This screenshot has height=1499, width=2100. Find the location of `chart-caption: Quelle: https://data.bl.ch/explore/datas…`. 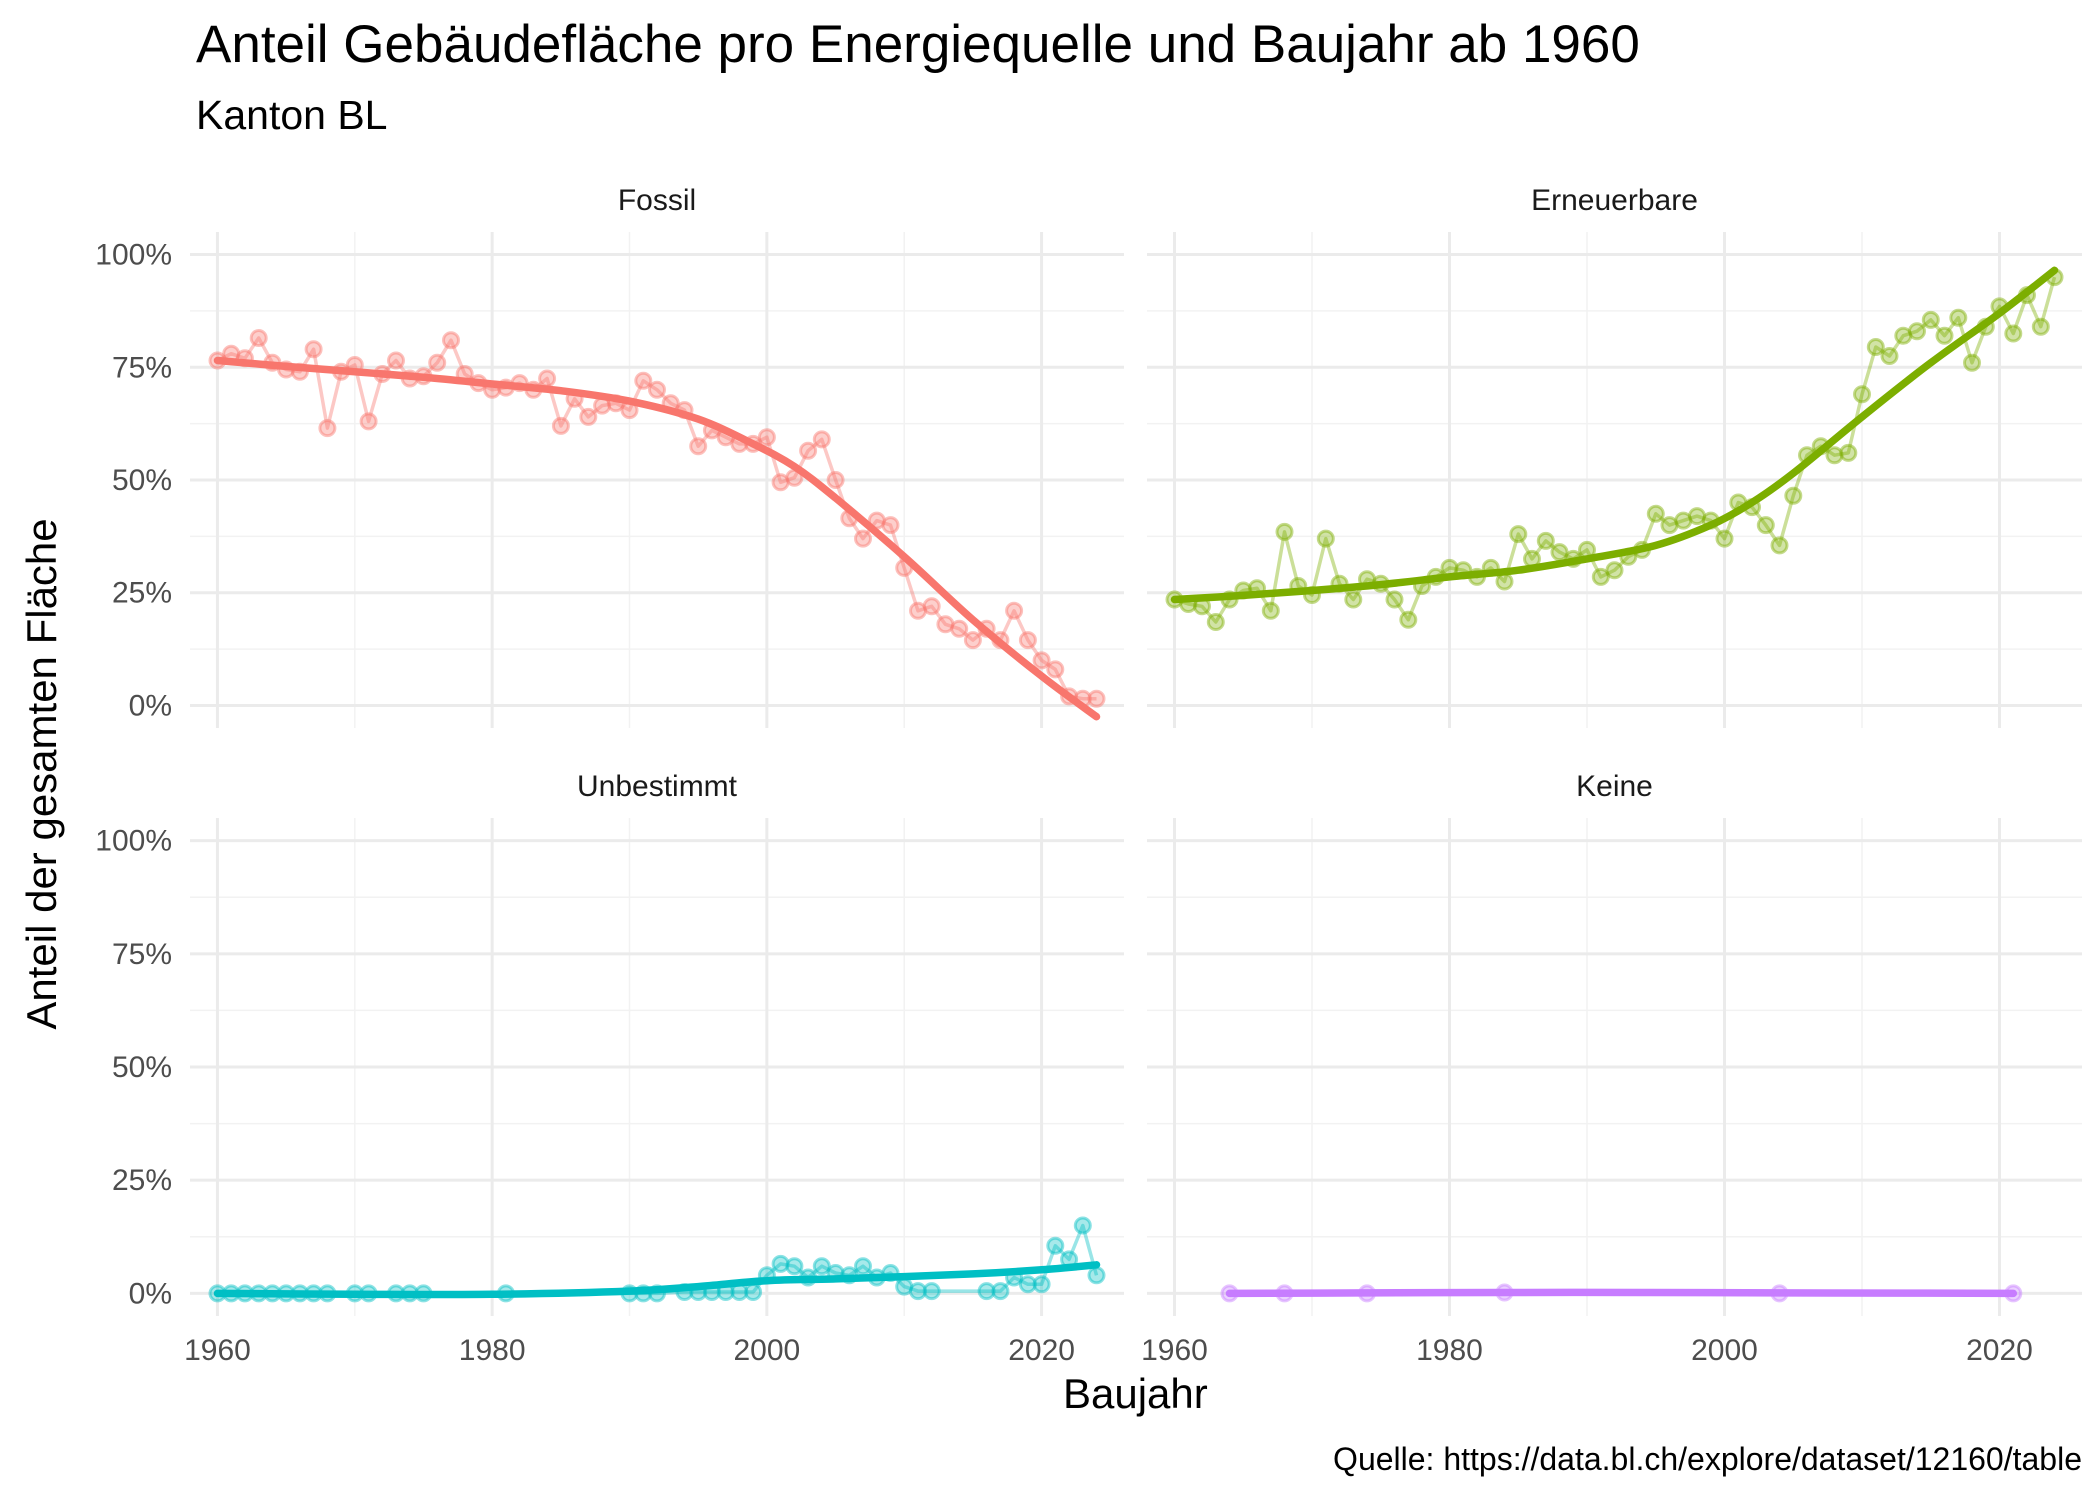

chart-caption: Quelle: https://data.bl.ch/explore/datas… is located at coordinates (1707, 1459).